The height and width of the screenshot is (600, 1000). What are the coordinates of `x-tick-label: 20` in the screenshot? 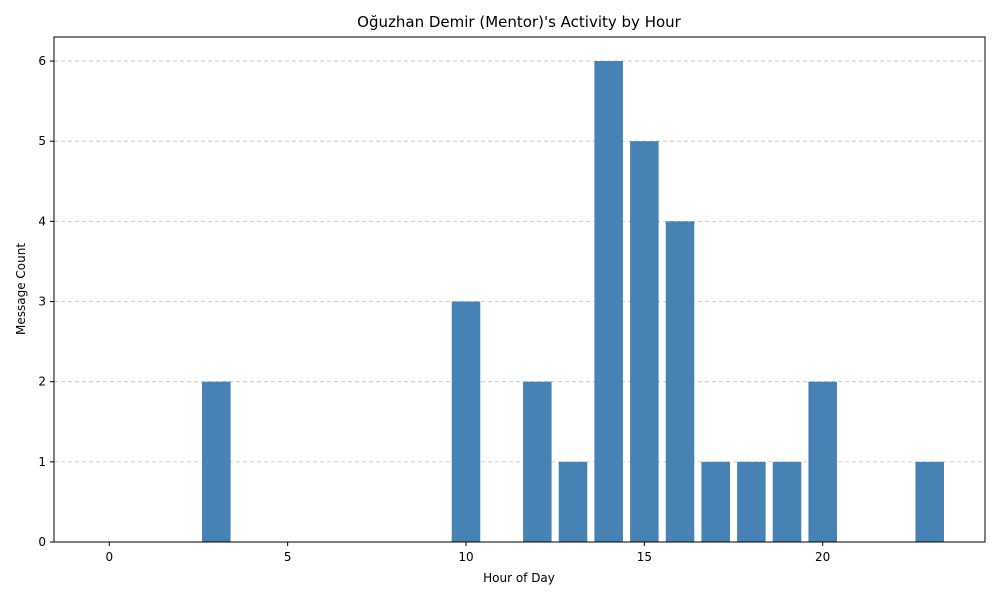 It's located at (822, 557).